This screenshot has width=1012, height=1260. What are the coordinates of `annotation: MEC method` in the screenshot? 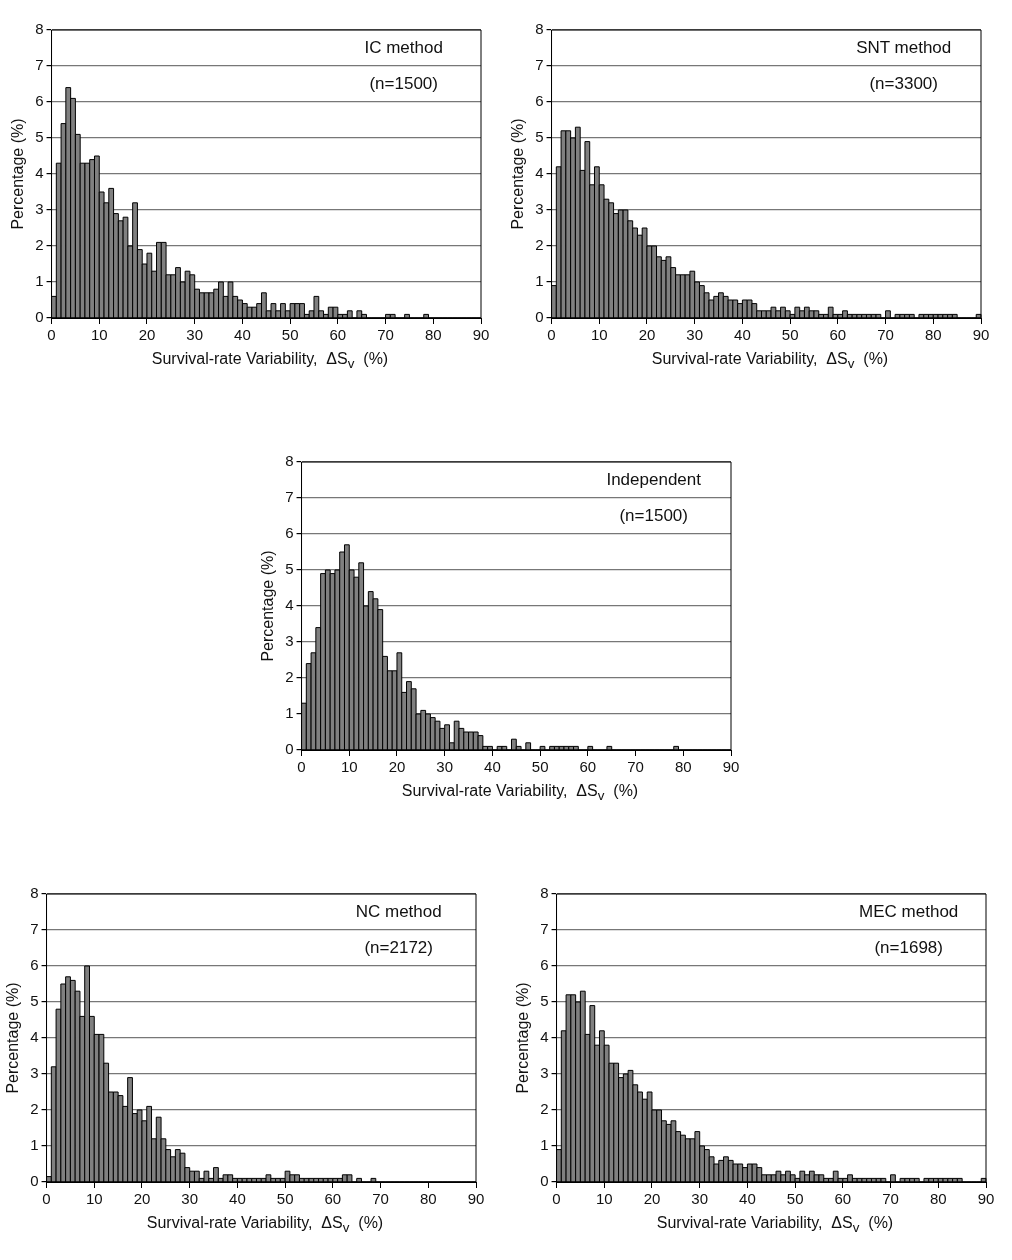 It's located at (909, 911).